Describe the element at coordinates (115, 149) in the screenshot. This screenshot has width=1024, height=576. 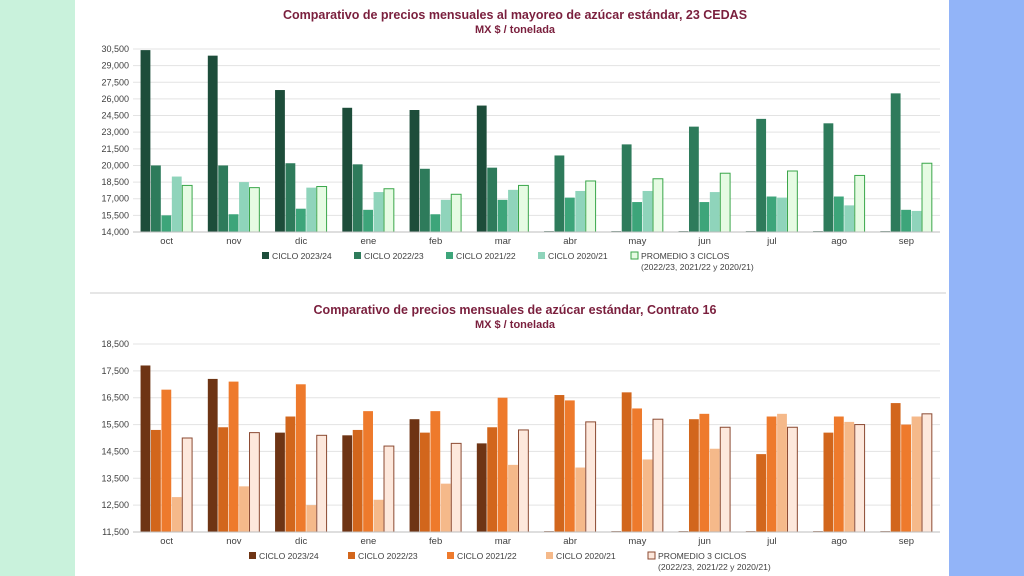
I see `y-tick-label: 21,500` at that location.